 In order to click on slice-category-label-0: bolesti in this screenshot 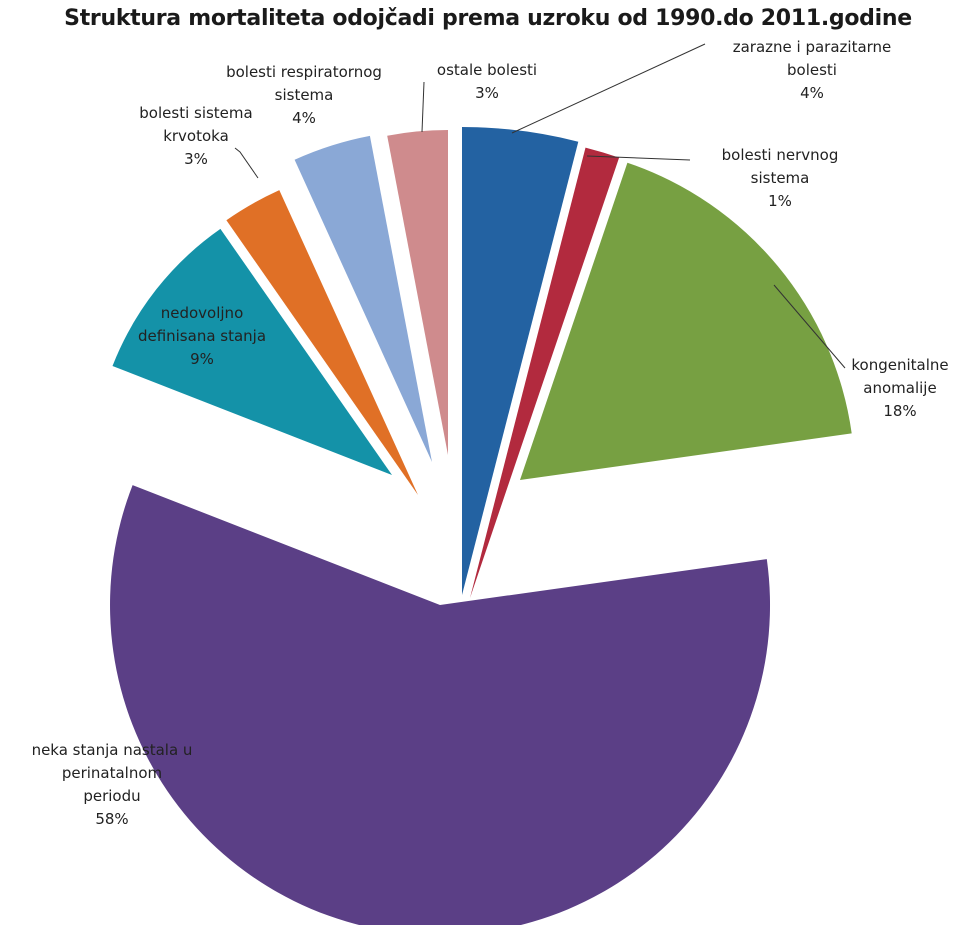, I will do `click(812, 70)`.